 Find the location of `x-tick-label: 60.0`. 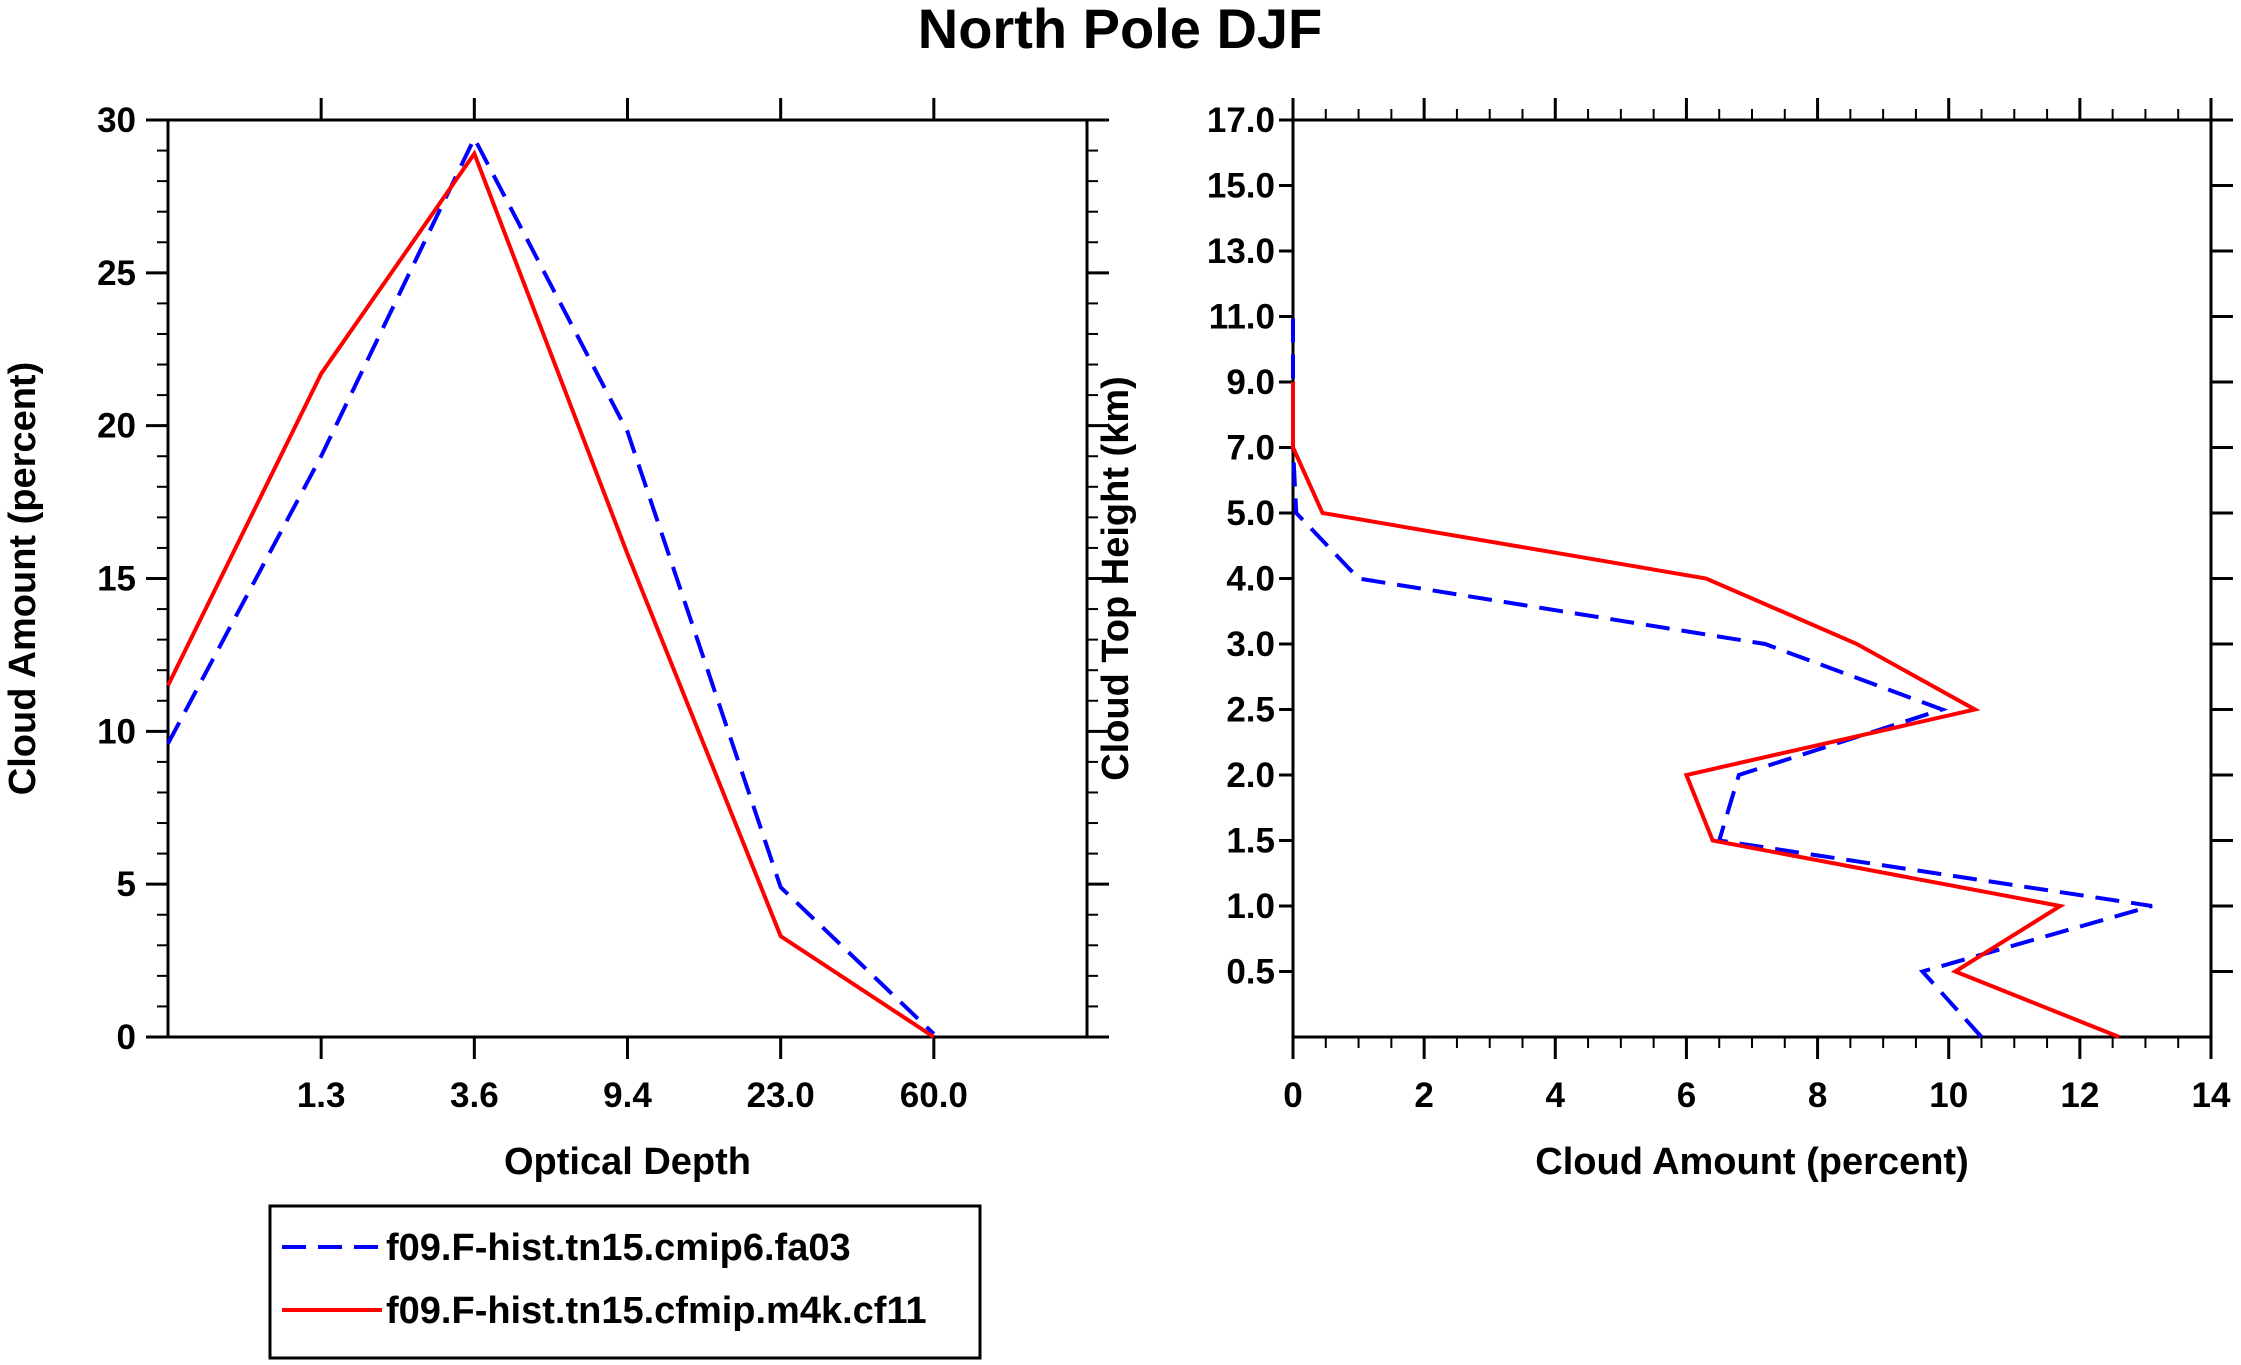

x-tick-label: 60.0 is located at coordinates (934, 1095).